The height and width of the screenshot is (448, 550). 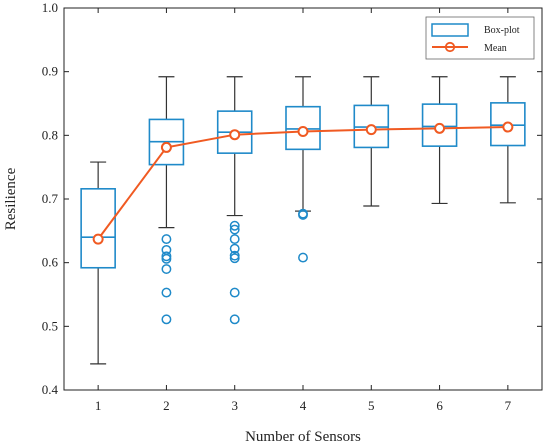 I want to click on y-tick-label: 0.8, so click(x=50, y=134).